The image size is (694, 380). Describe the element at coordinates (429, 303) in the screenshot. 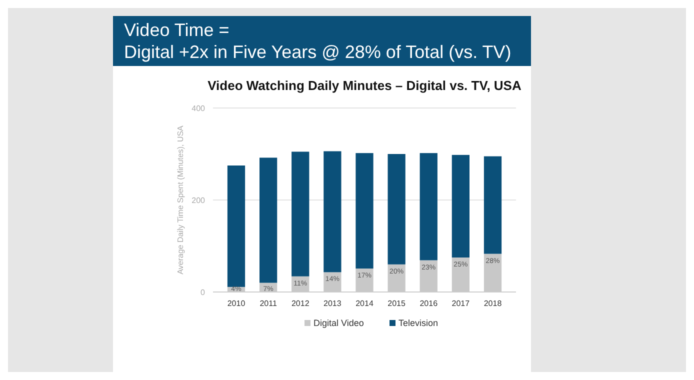

I see `x-tick-label: 2016` at that location.